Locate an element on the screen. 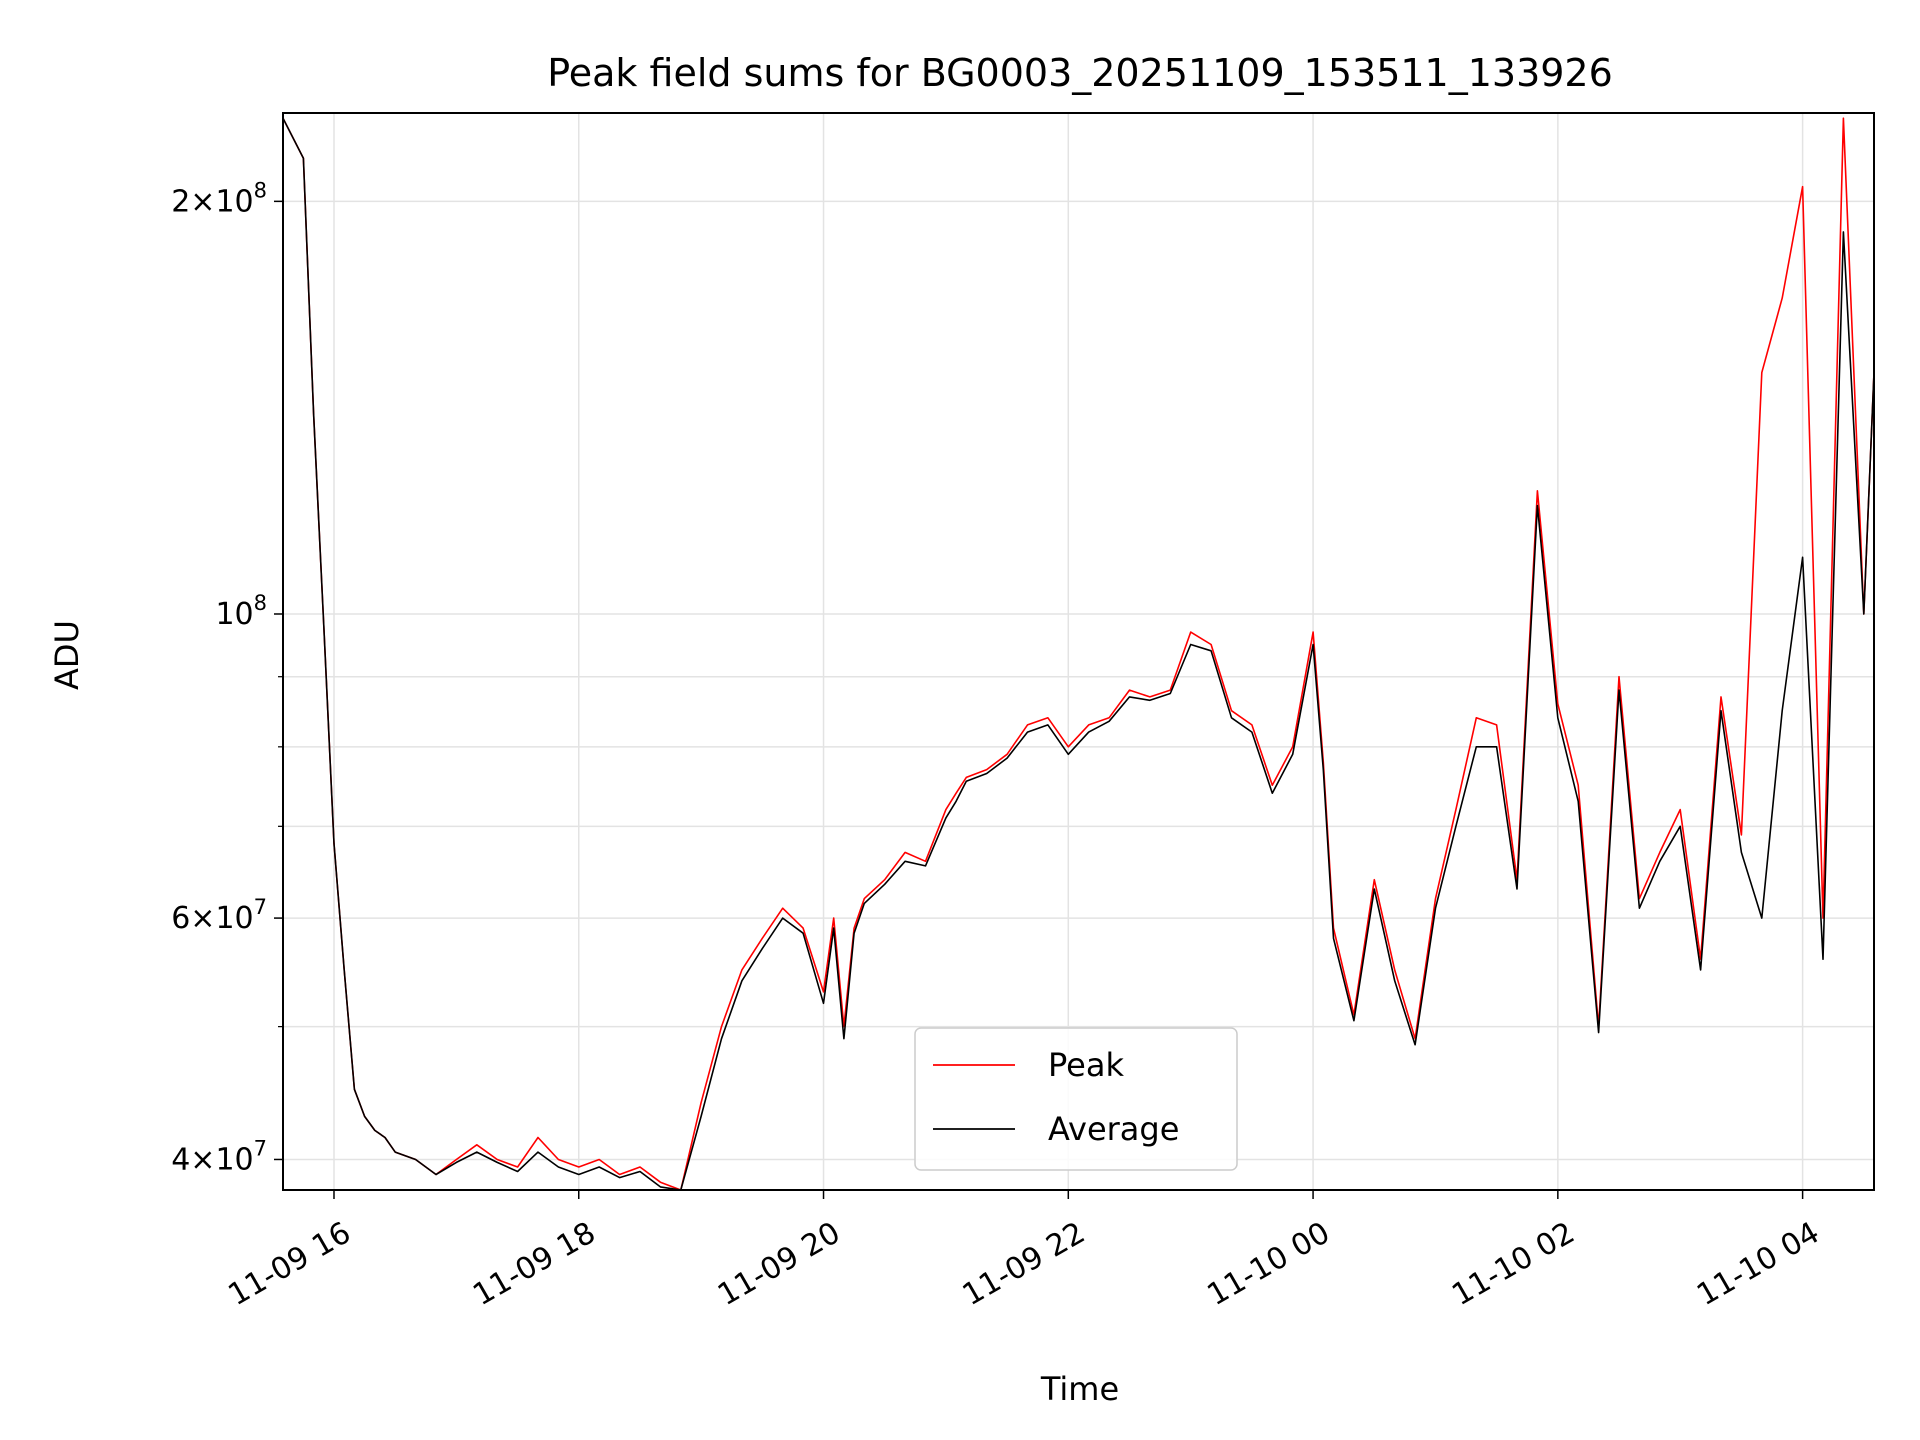  y-tick-label: 108 is located at coordinates (241, 611).